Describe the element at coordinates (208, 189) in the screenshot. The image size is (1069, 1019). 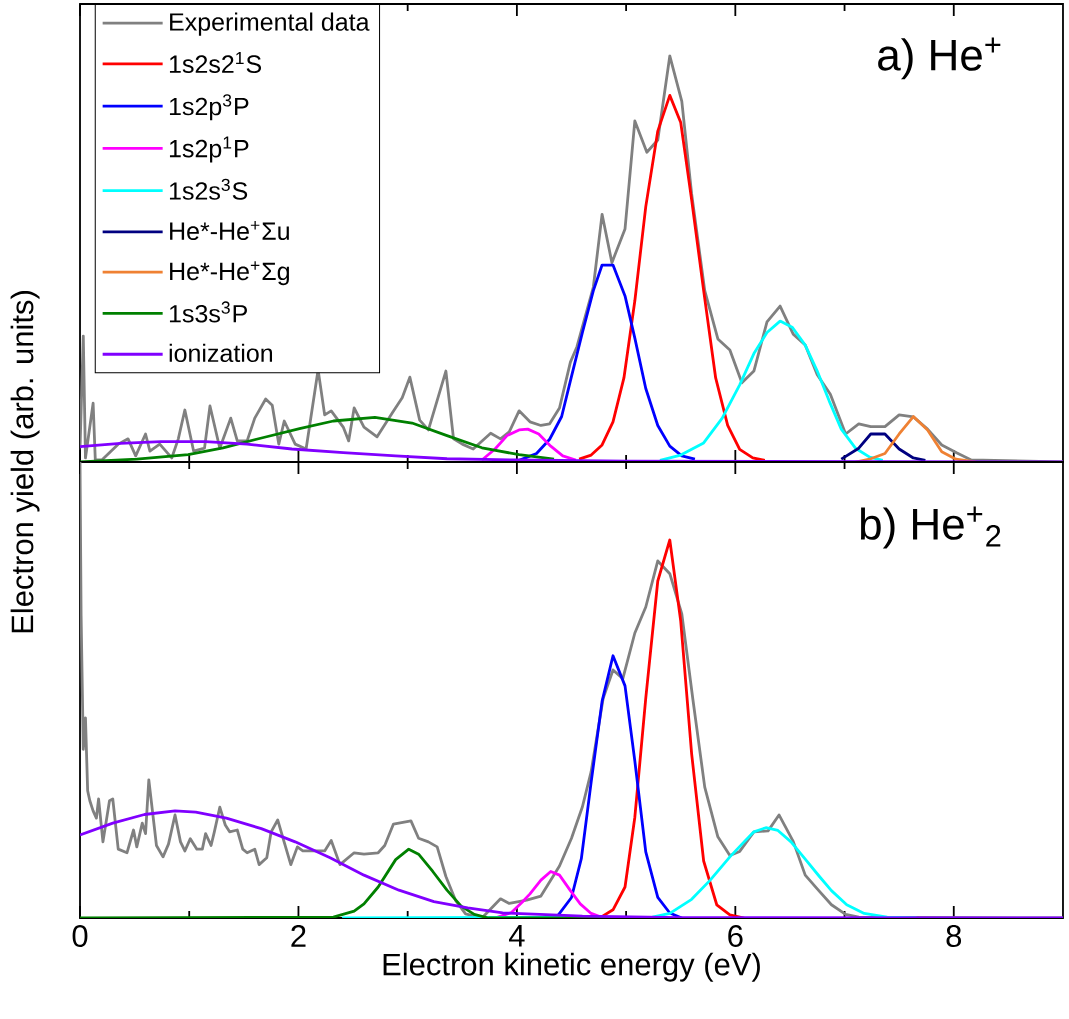
I see `legend-label: 1s2s$^{3}$S` at that location.